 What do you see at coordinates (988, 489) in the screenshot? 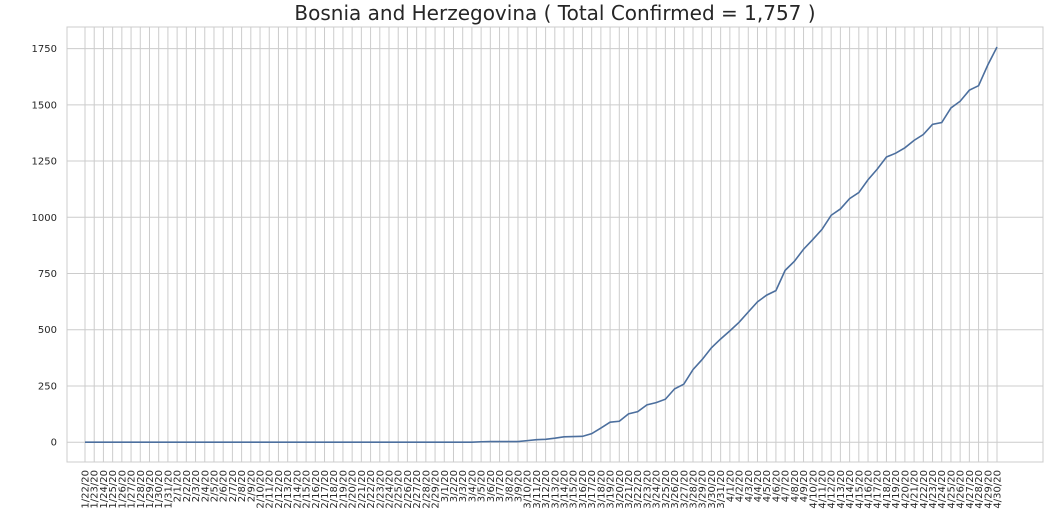
I see `x-tick-label: 4/29/20` at bounding box center [988, 489].